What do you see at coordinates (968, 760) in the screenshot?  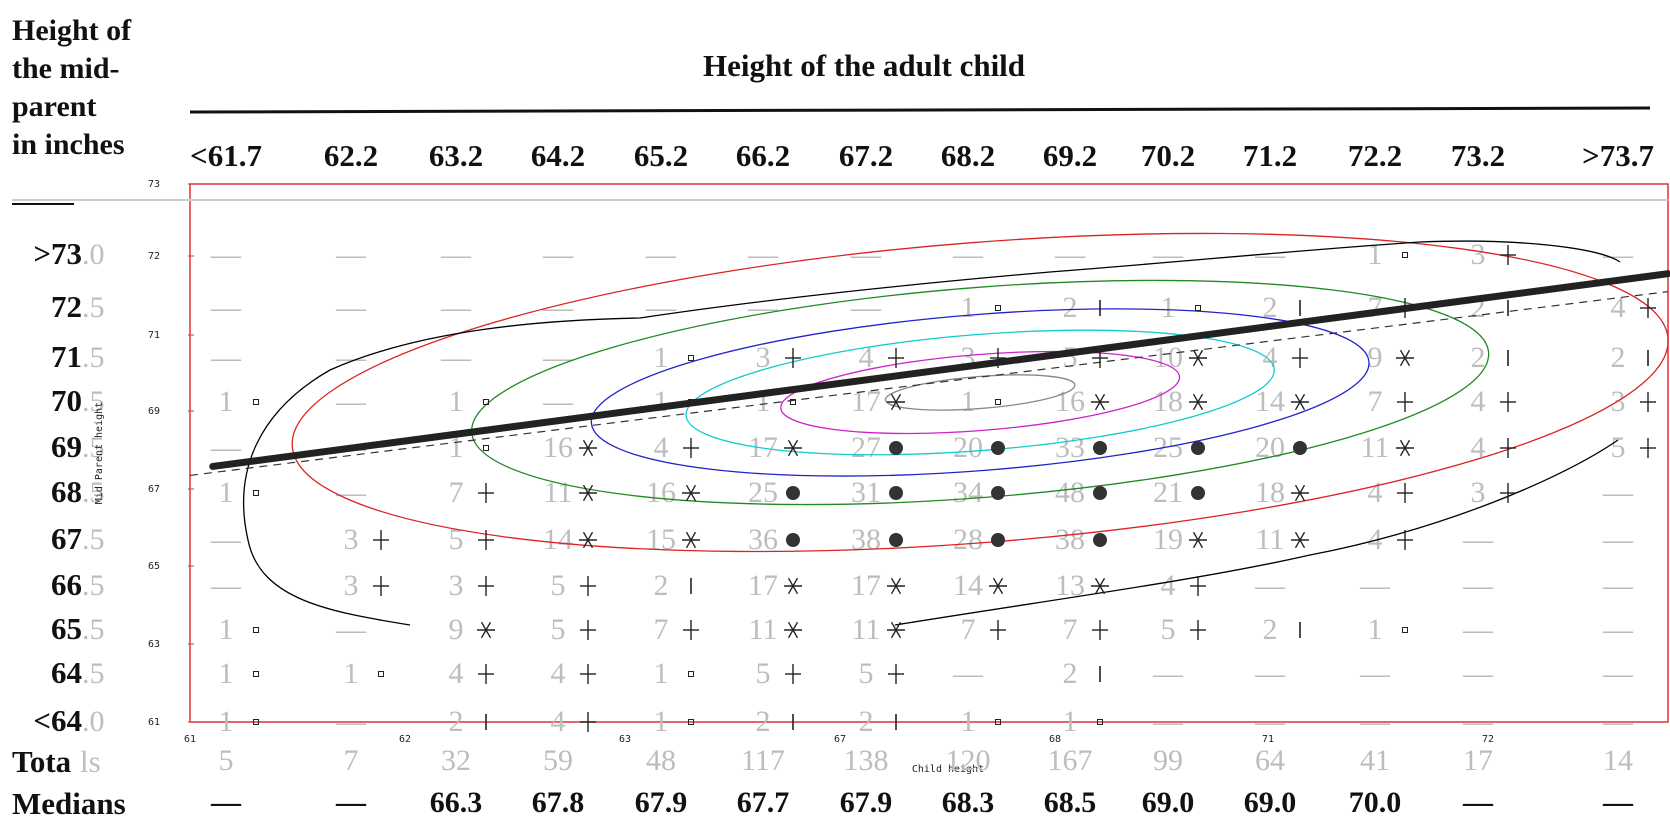 I see `total-value: 120` at bounding box center [968, 760].